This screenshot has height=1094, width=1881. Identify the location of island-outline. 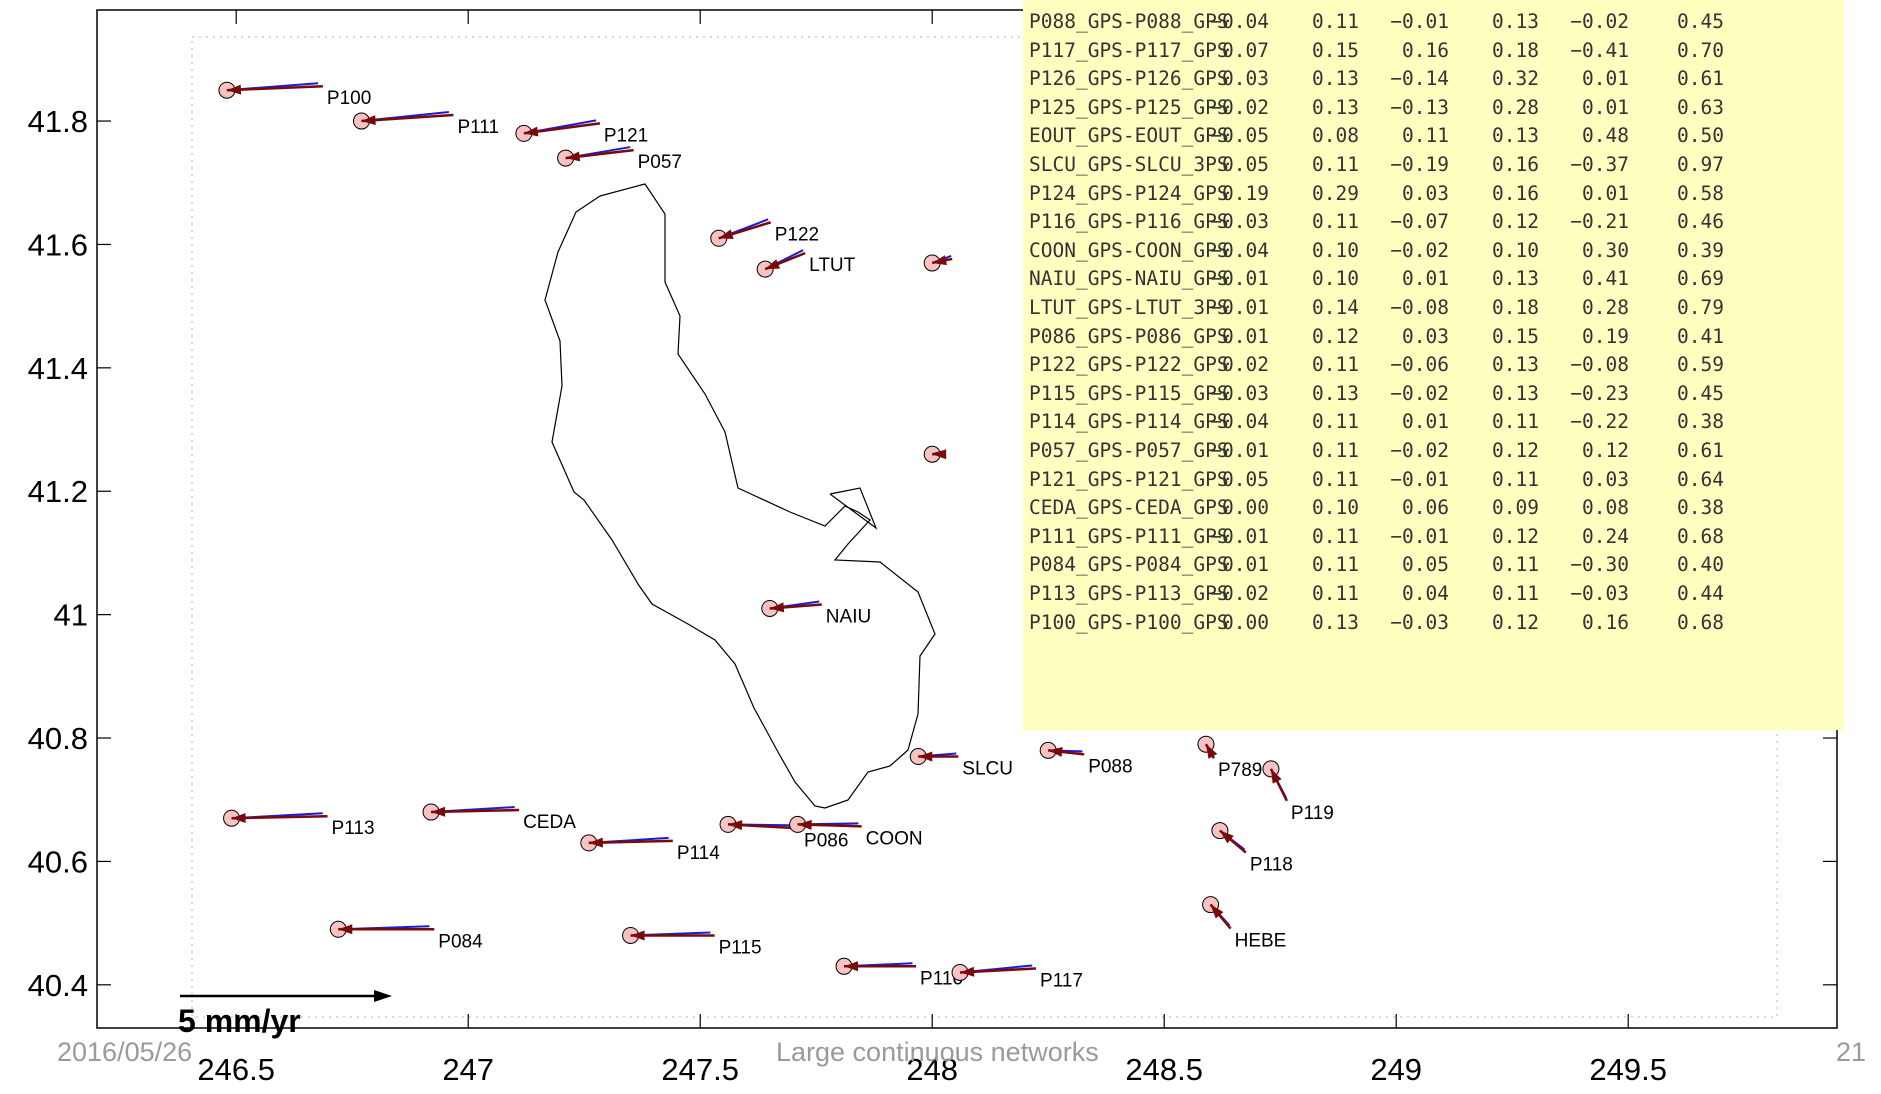
(853, 508).